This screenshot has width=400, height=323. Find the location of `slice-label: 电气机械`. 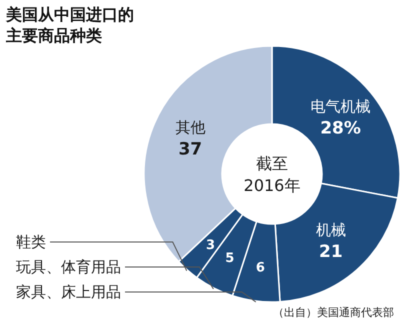

slice-label: 电气机械 is located at coordinates (340, 106).